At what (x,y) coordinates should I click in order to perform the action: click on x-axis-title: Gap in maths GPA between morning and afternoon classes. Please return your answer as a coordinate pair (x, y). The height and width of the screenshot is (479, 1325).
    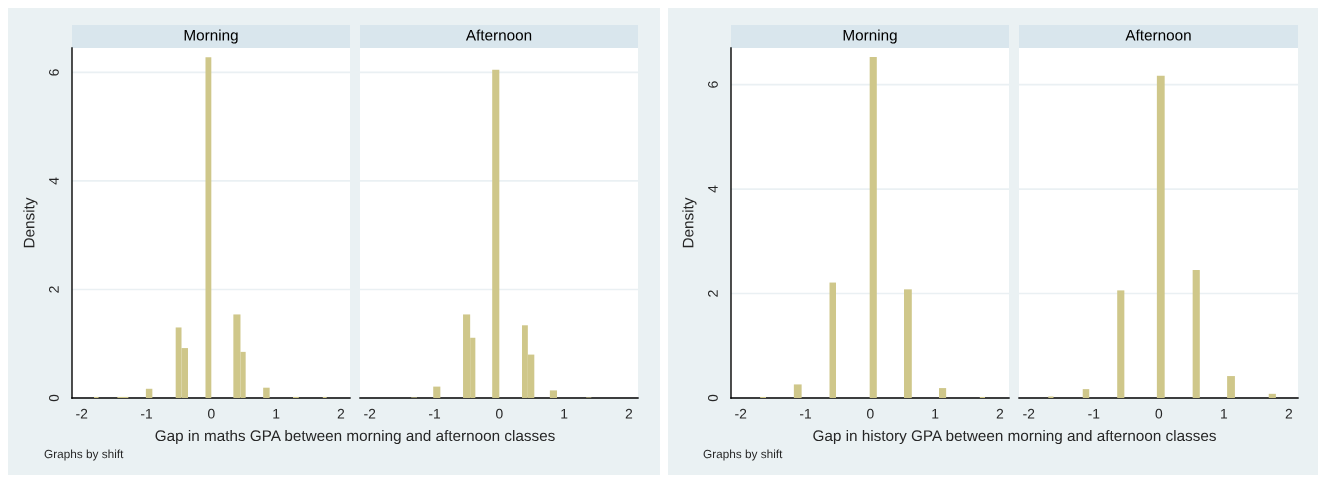
    Looking at the image, I should click on (355, 437).